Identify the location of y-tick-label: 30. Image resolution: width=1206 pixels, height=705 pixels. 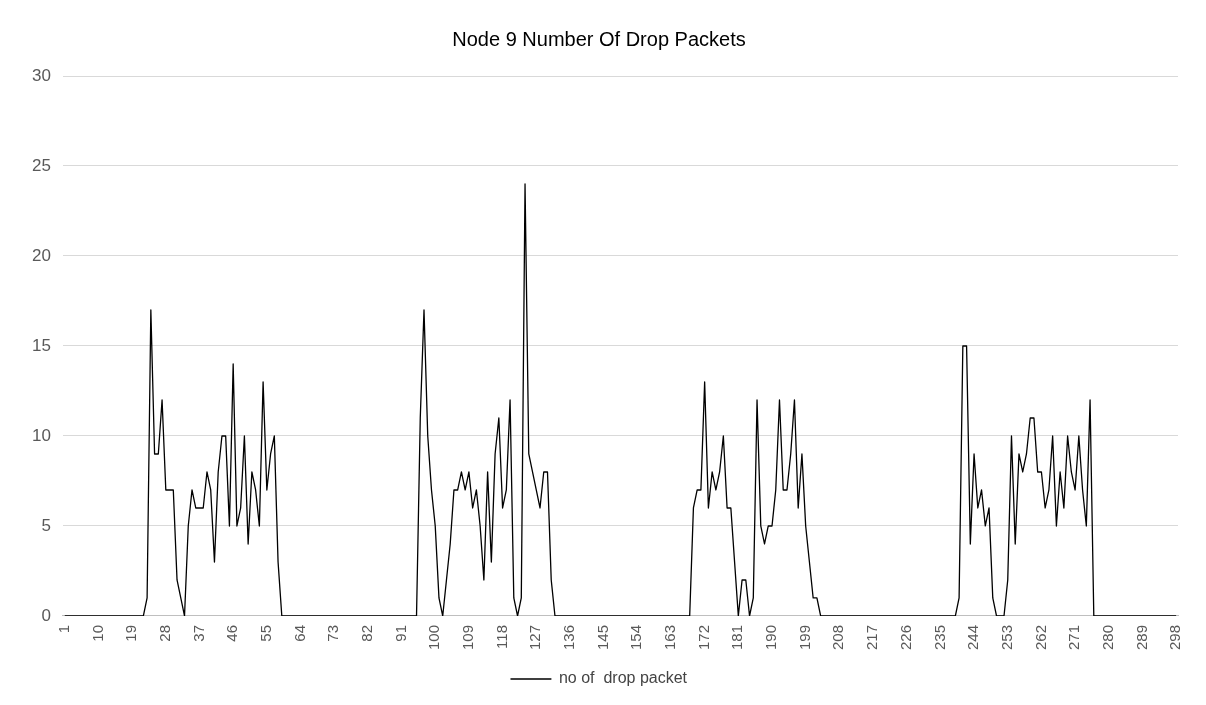
(41, 75).